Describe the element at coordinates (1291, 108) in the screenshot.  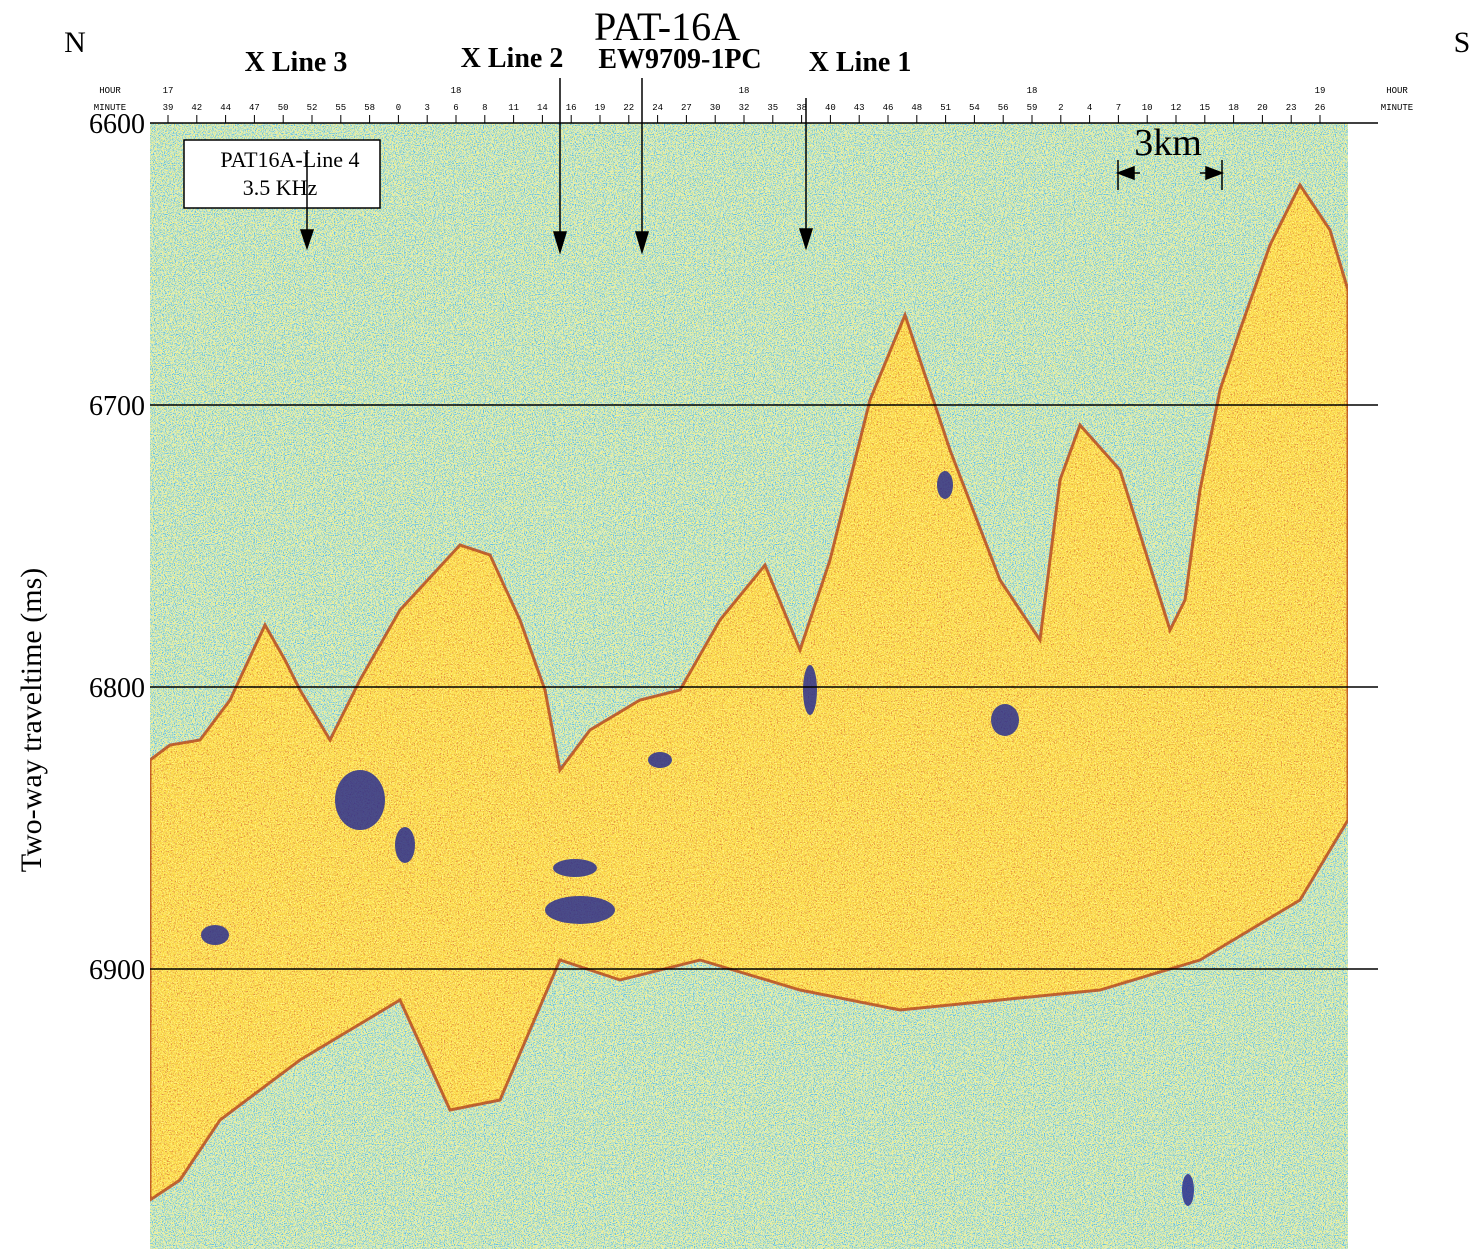
I see `minute-label: 23` at that location.